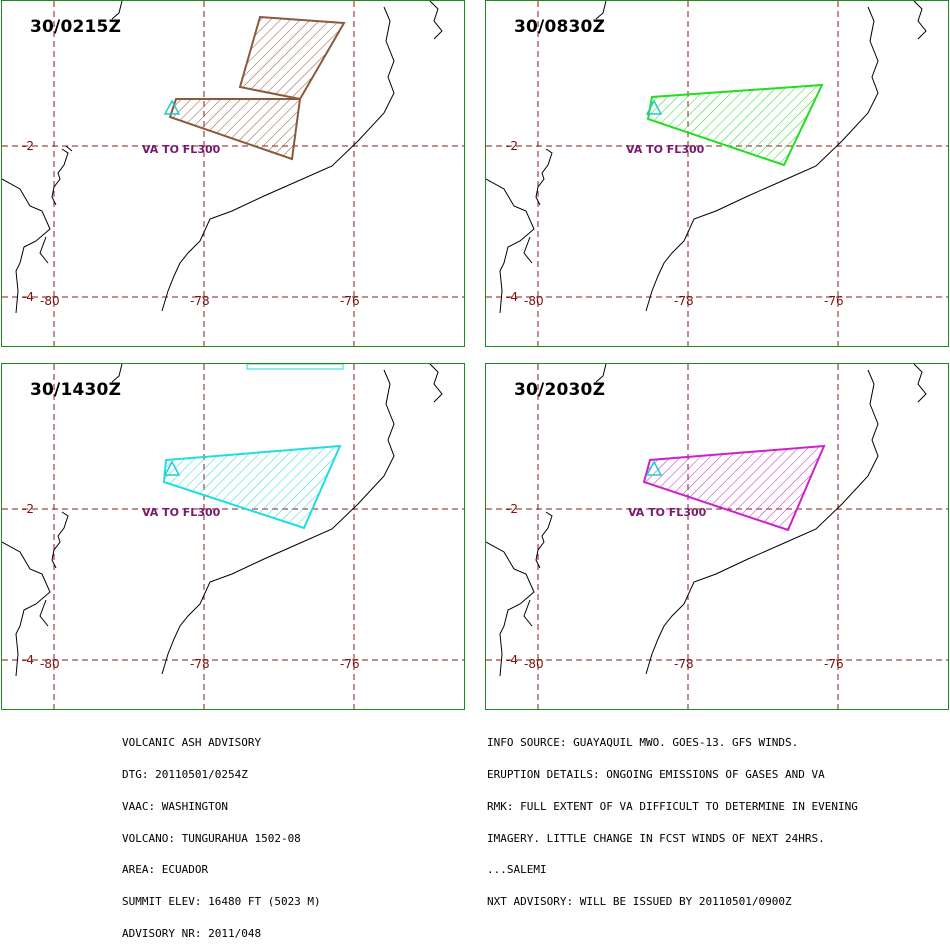 The image size is (950, 950). Describe the element at coordinates (252, 487) in the screenshot. I see `va-polygon-1430z` at that location.